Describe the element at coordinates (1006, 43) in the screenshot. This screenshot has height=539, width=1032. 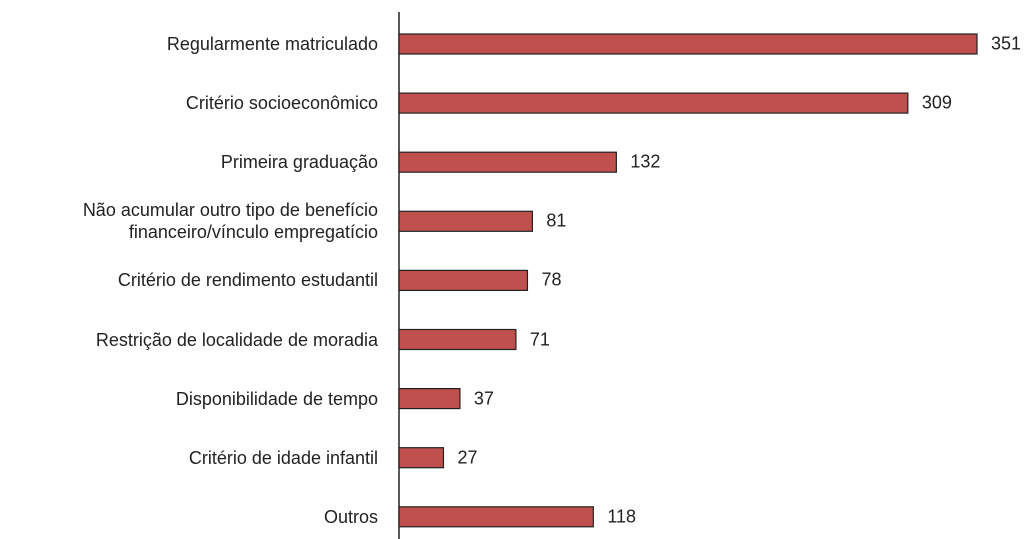
I see `value-label: 351` at that location.